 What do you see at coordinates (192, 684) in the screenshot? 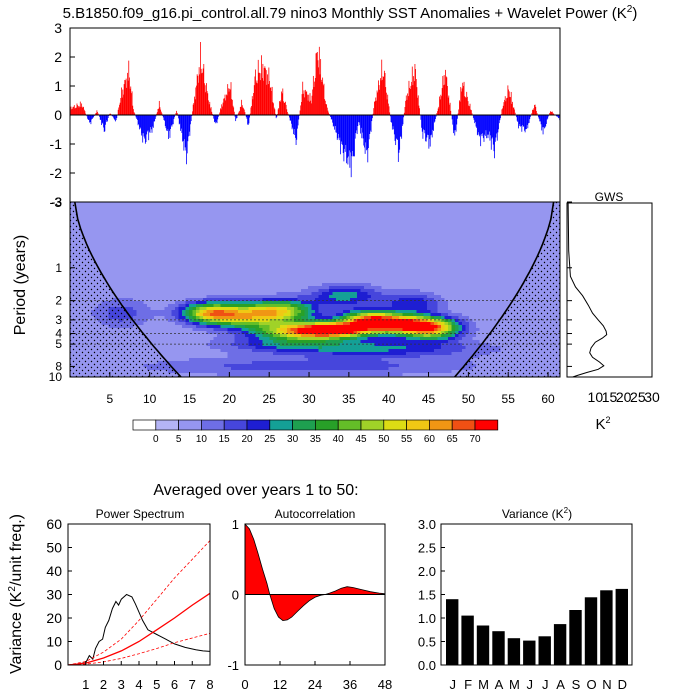
I see `ps-x-tick-label: 7` at bounding box center [192, 684].